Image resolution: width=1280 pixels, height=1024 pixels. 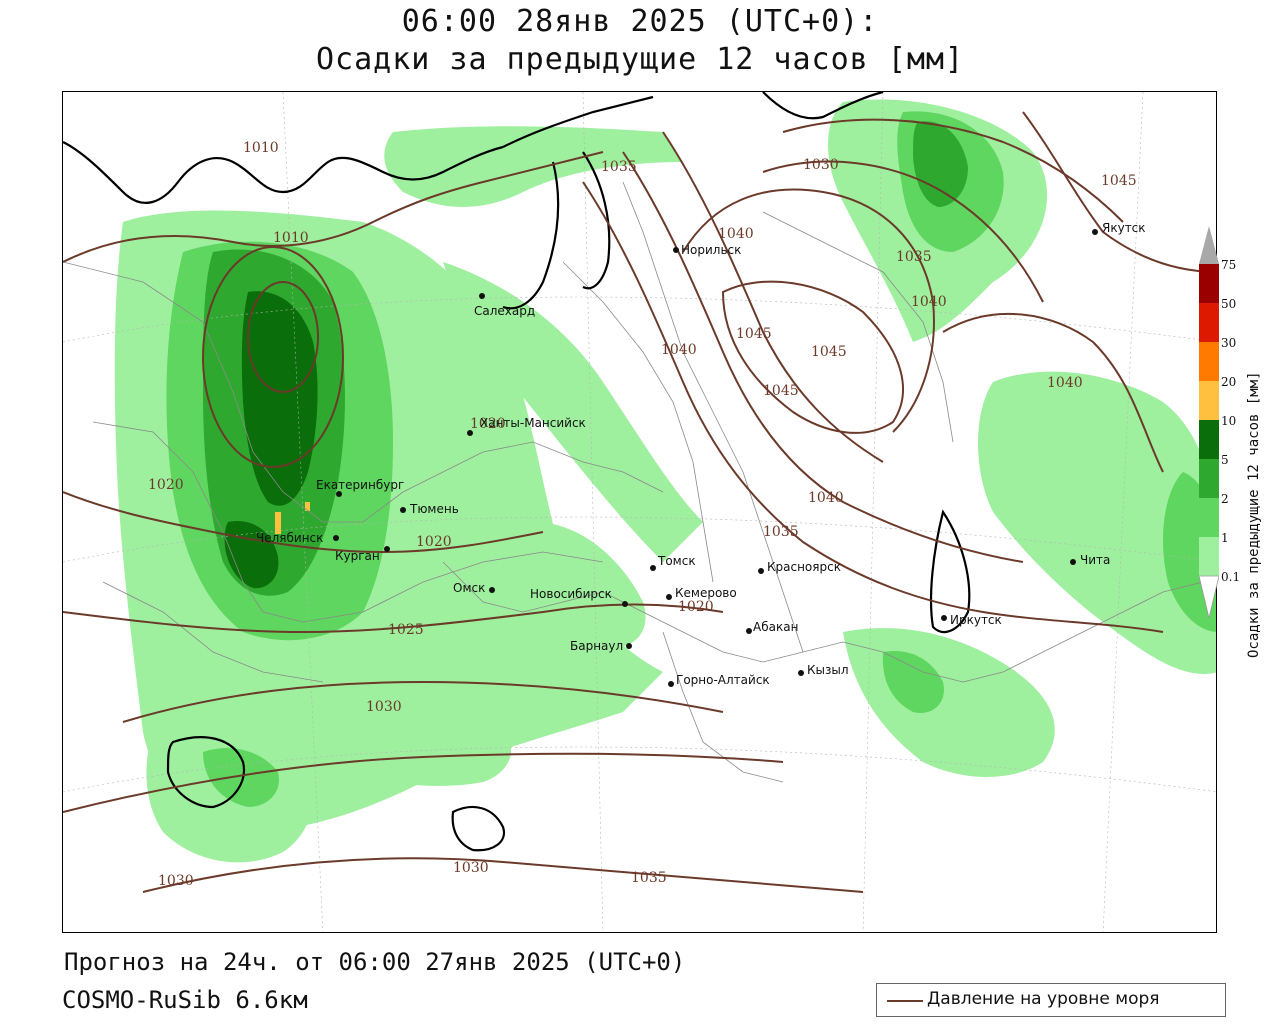 I want to click on pressure-legend-swatch, so click(x=905, y=1001).